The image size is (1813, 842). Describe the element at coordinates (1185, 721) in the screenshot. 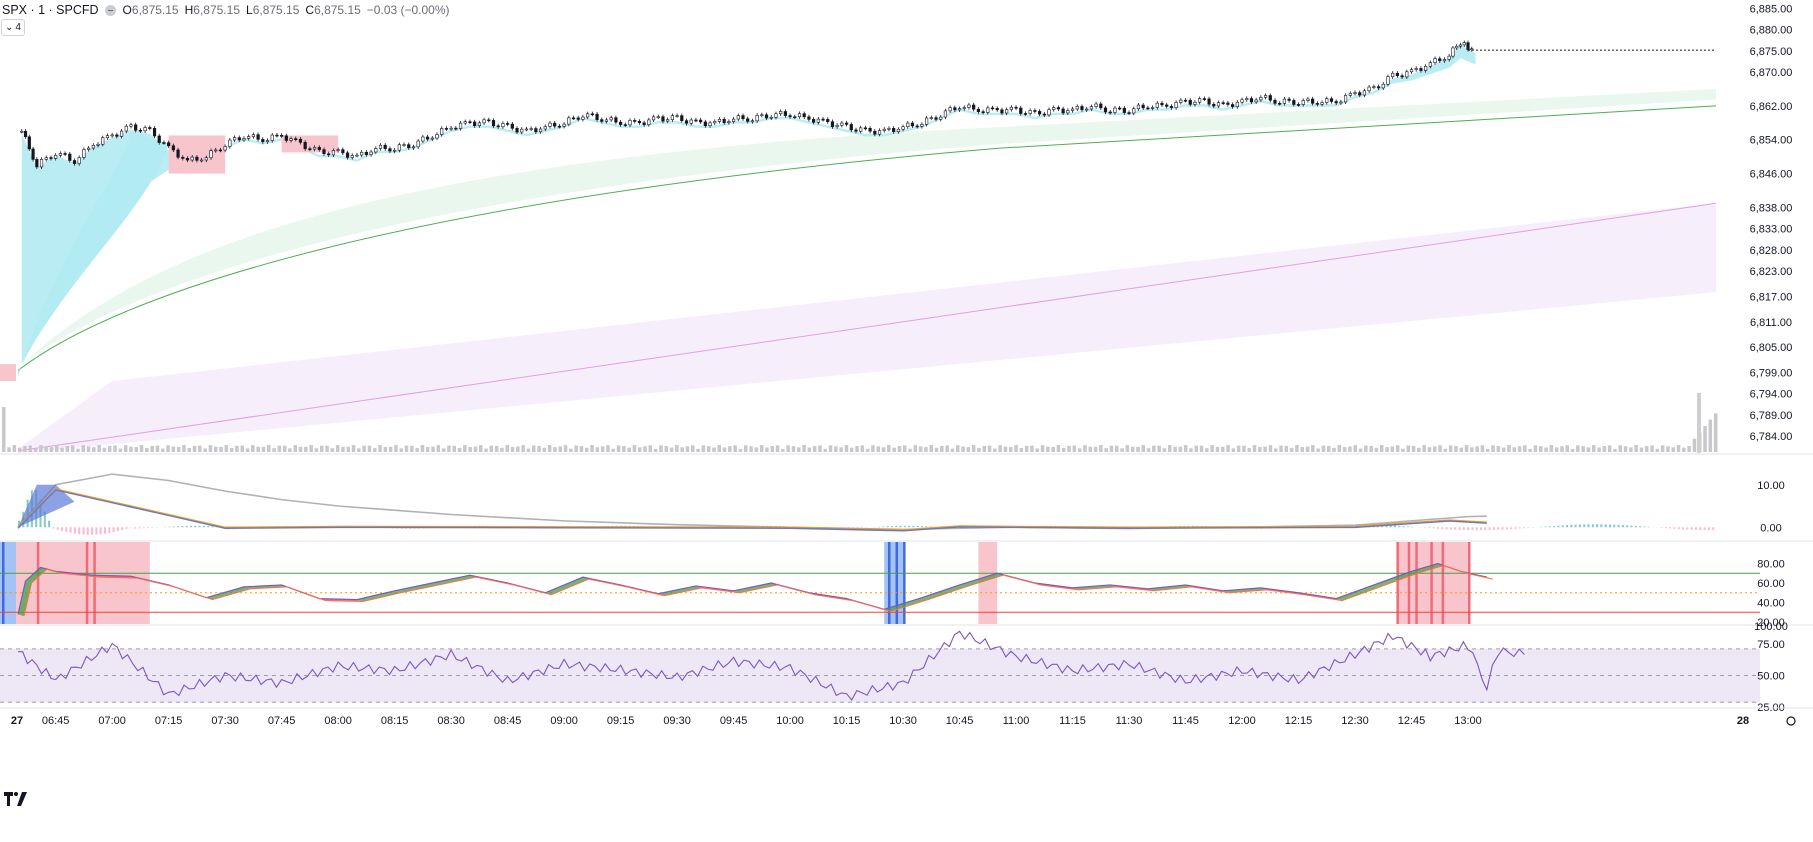

I see `time-axis-label-21: 11:45` at that location.